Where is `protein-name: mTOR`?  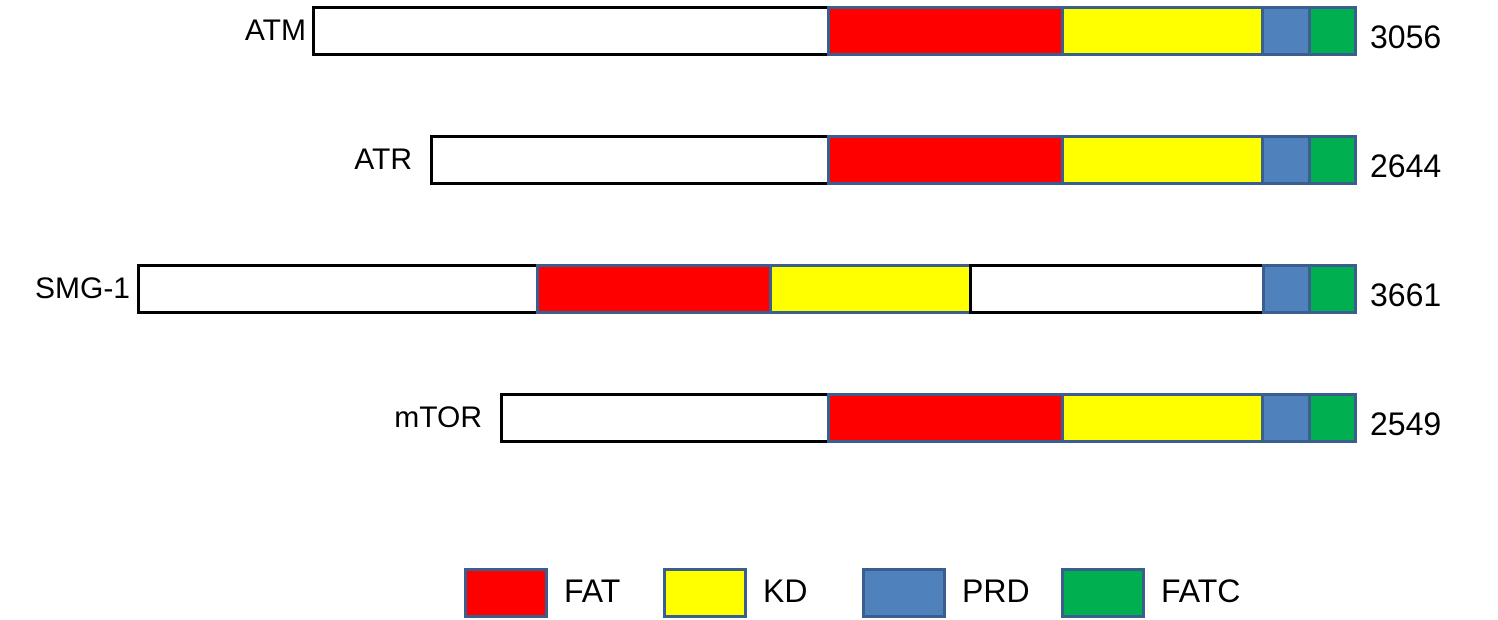 protein-name: mTOR is located at coordinates (438, 417).